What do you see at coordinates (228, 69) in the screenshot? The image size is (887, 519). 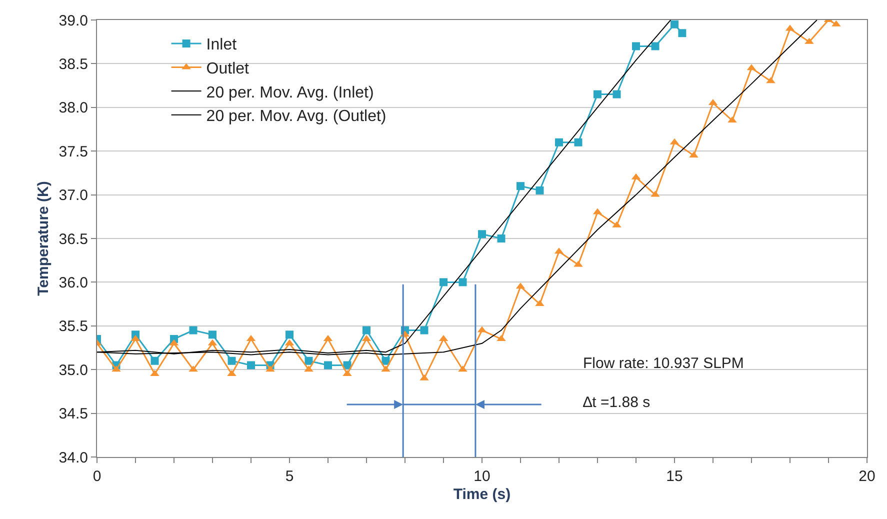 I see `legend-label: Outlet` at bounding box center [228, 69].